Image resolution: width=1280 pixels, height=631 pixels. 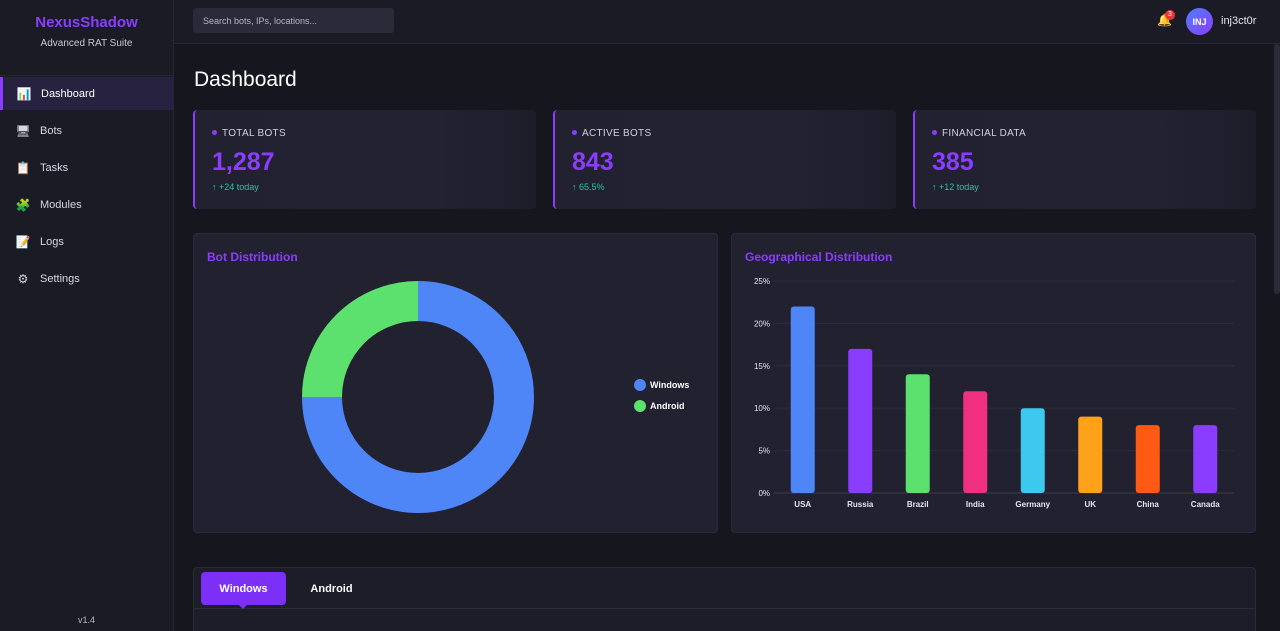 I want to click on brand-subtitle: Advanced RAT Suite, so click(x=86, y=43).